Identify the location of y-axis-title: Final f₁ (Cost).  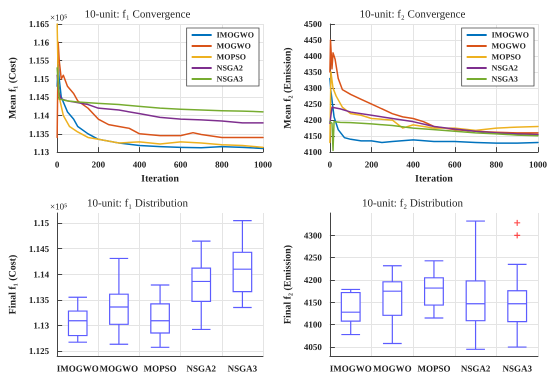
(13, 284).